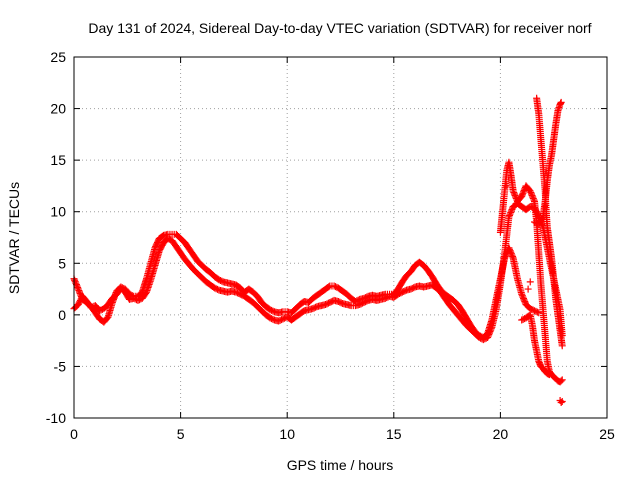 This screenshot has width=640, height=480. Describe the element at coordinates (287, 434) in the screenshot. I see `x-tick-label: 10` at that location.